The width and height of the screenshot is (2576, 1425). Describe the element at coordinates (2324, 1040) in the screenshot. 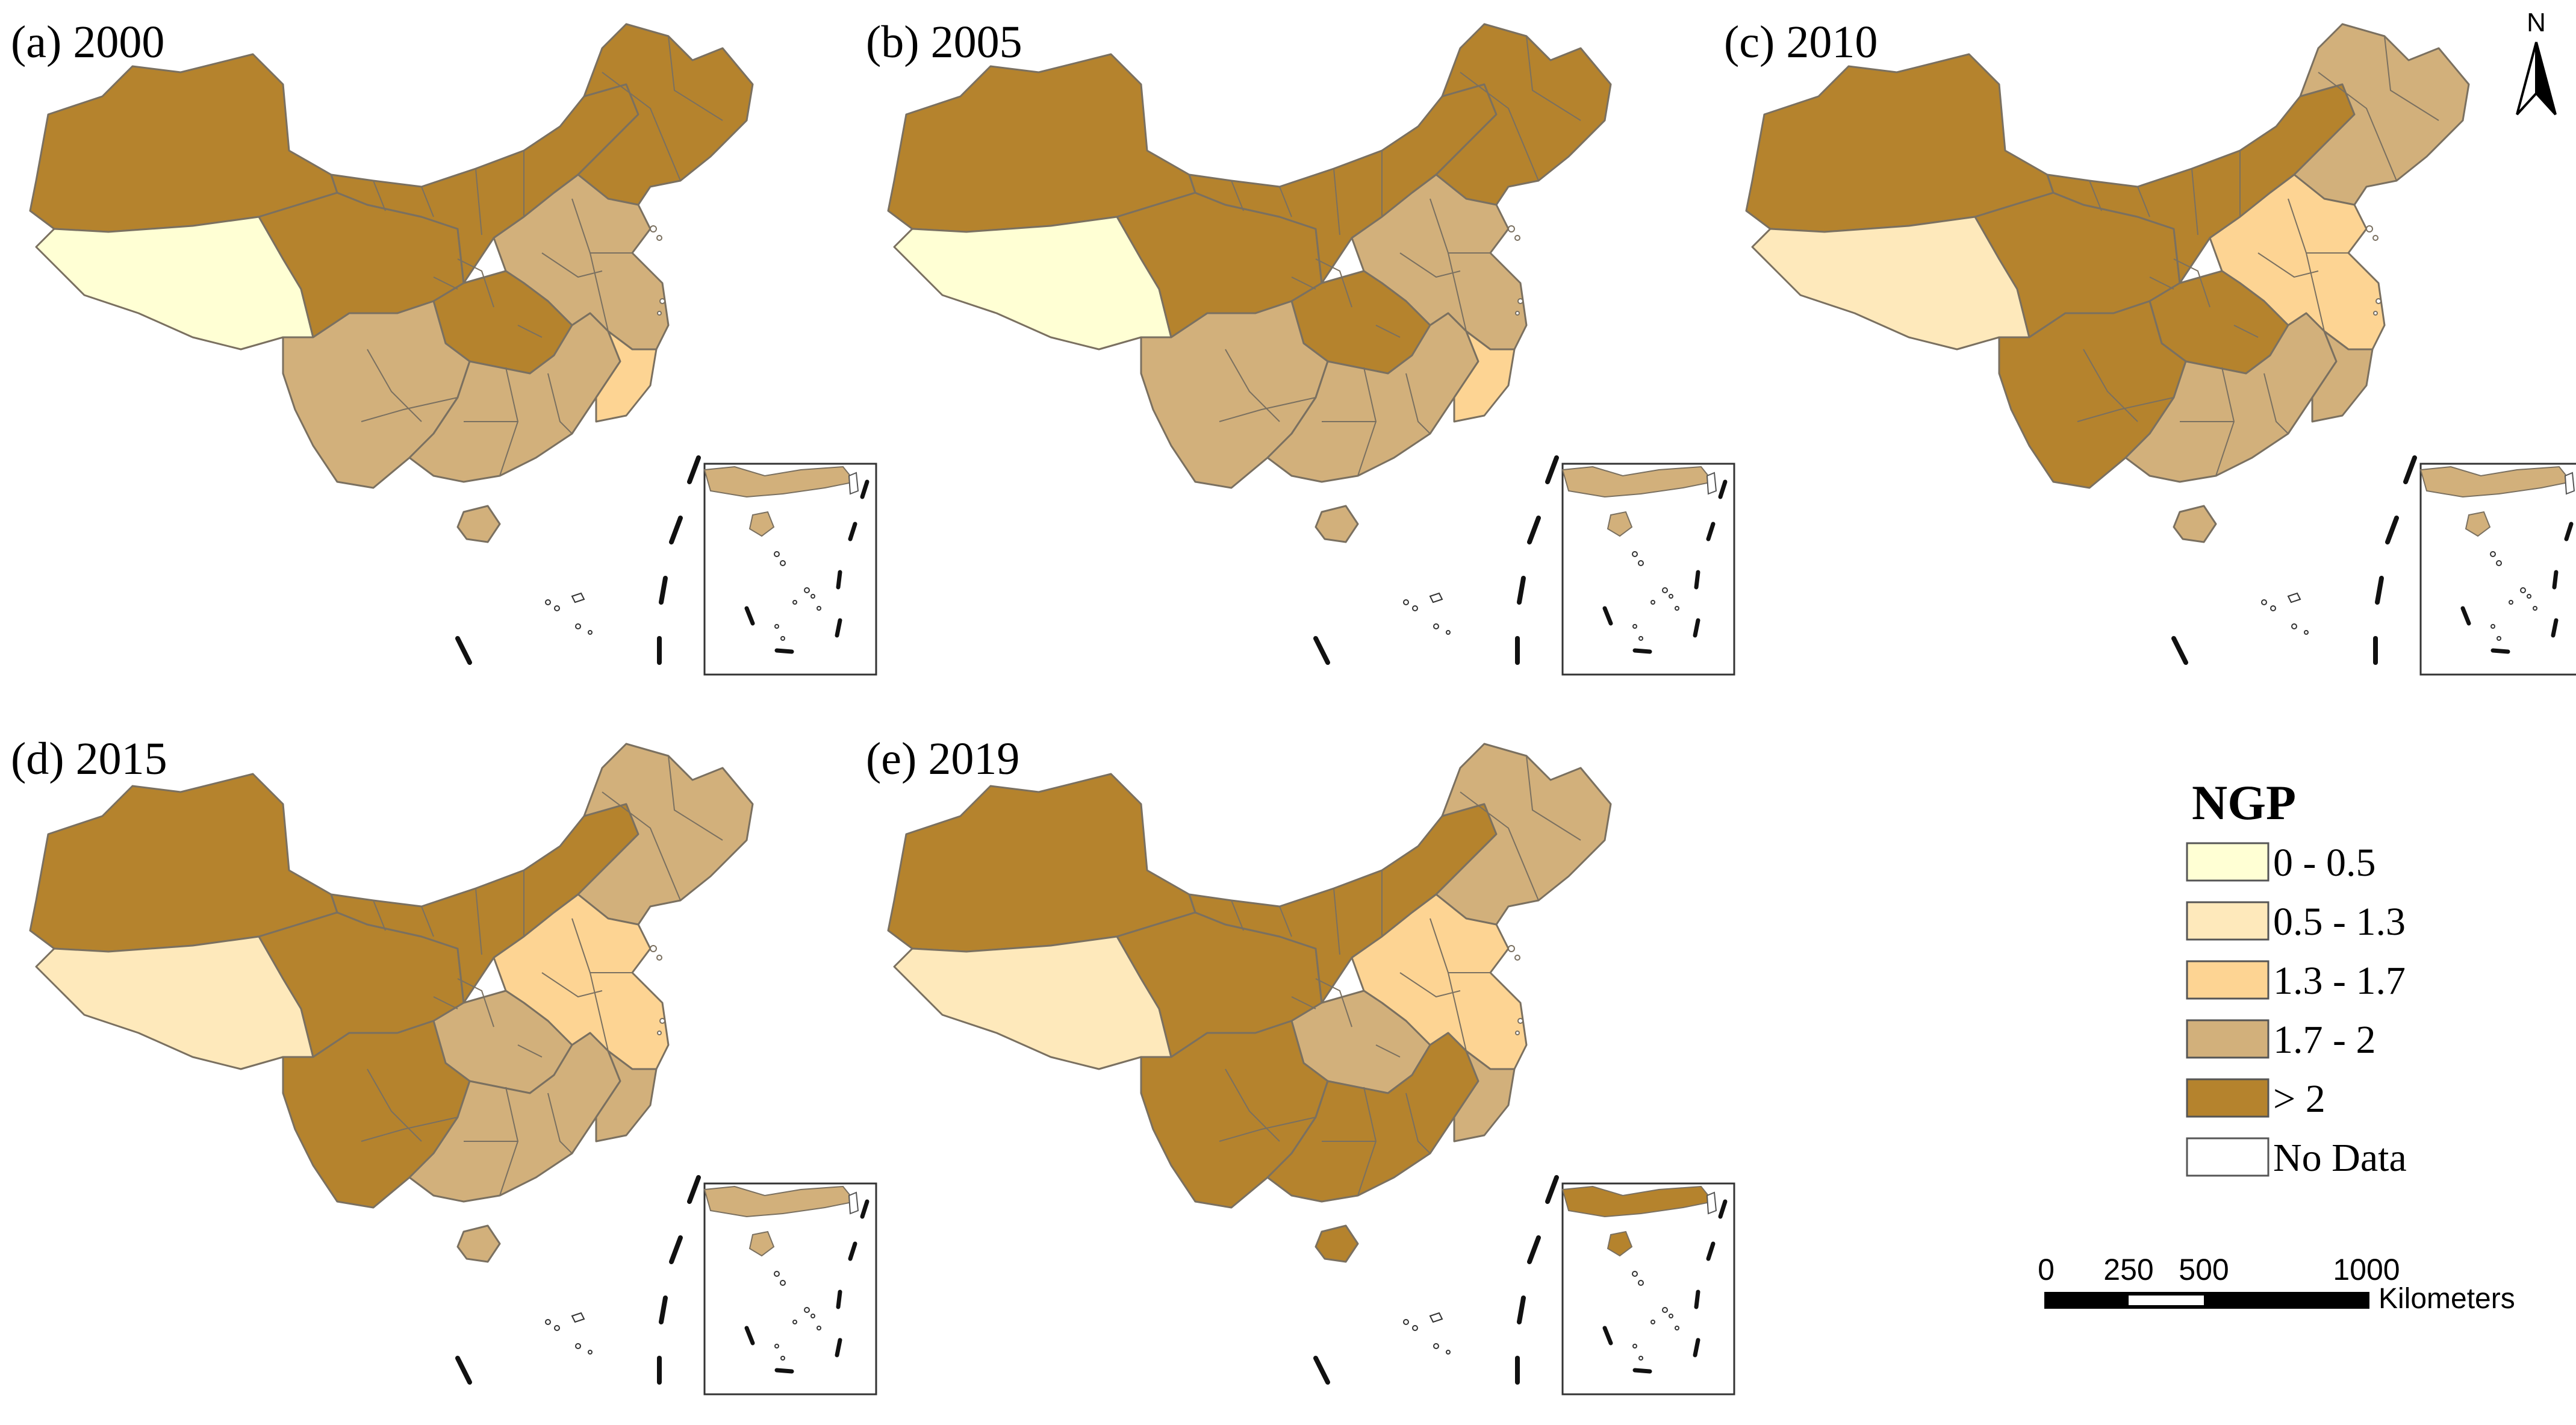

I see `legend-label: 1.7 - 2` at that location.